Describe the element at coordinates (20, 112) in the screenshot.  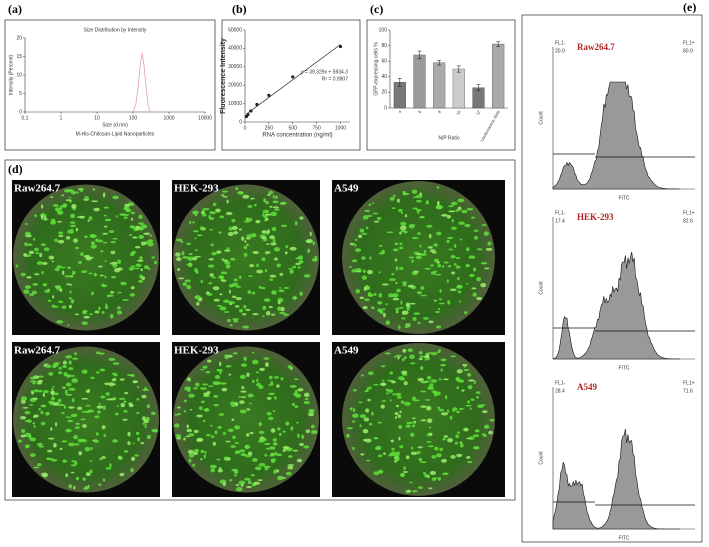
I see `y-tick-label: 0` at that location.